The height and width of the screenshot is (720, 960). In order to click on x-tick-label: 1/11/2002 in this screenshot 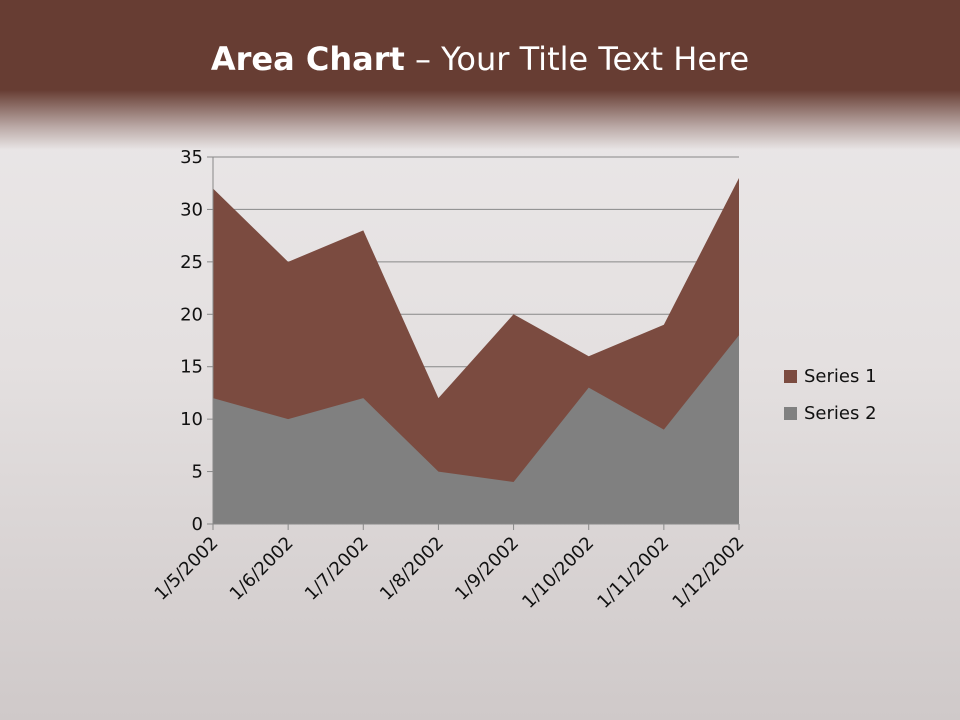, I will do `click(633, 573)`.